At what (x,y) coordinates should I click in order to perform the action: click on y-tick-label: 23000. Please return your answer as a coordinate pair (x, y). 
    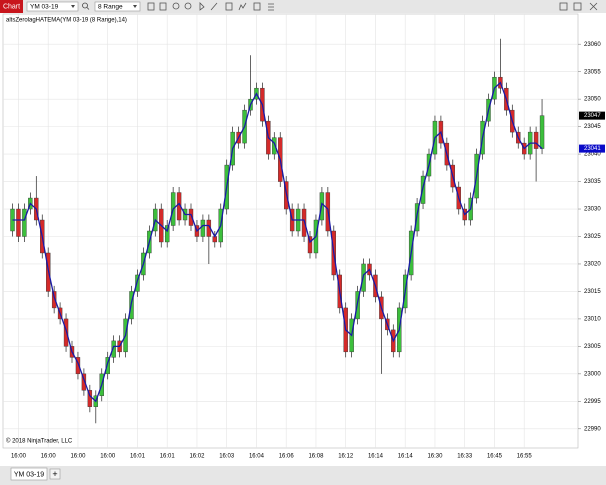
    Looking at the image, I should click on (592, 374).